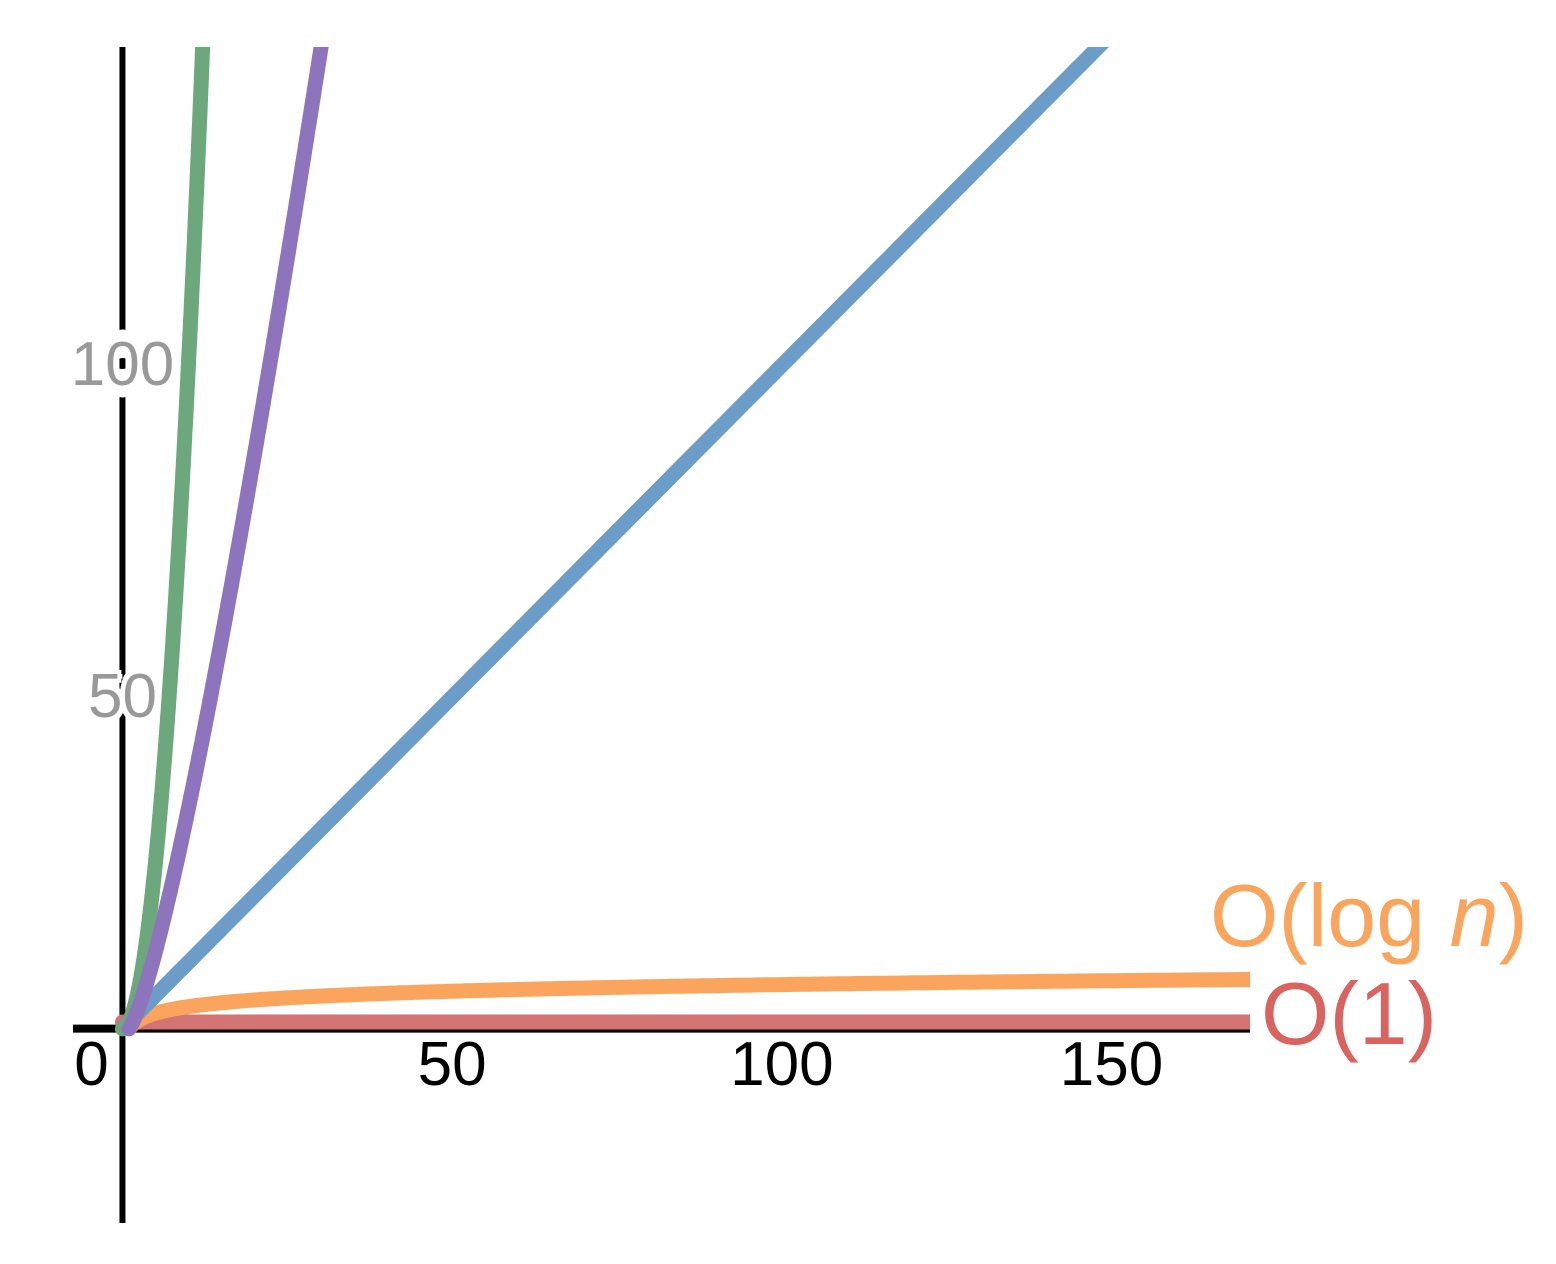 The height and width of the screenshot is (1264, 1556). I want to click on curve-label-o-log-n: O(log n), so click(1369, 916).